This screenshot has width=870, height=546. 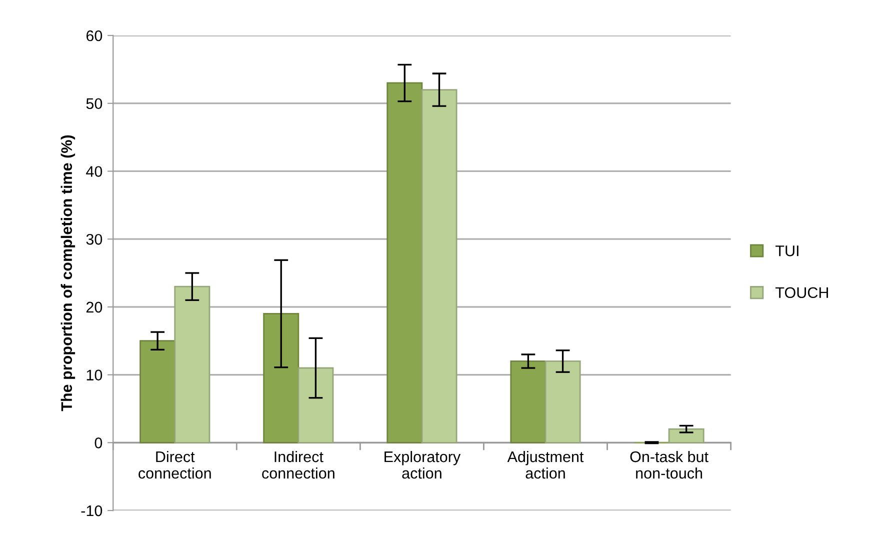 I want to click on y-tick-label: 30, so click(x=94, y=239).